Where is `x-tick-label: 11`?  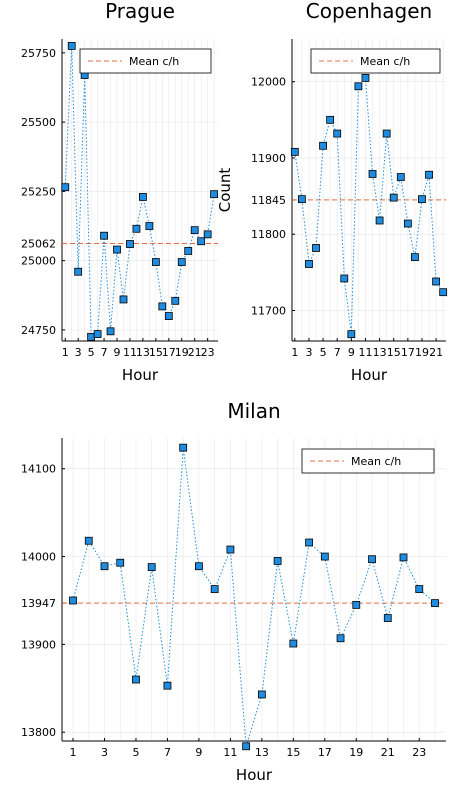 x-tick-label: 11 is located at coordinates (230, 752).